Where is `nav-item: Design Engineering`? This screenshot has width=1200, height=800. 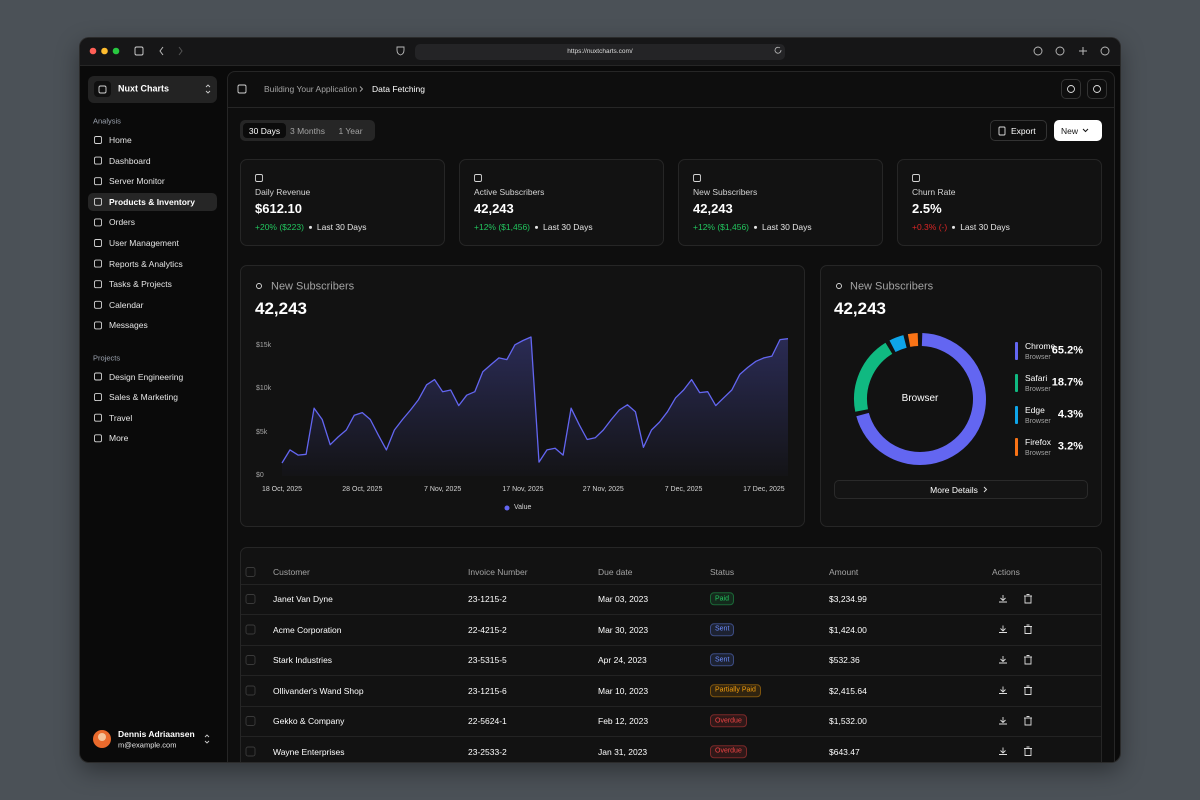 nav-item: Design Engineering is located at coordinates (146, 376).